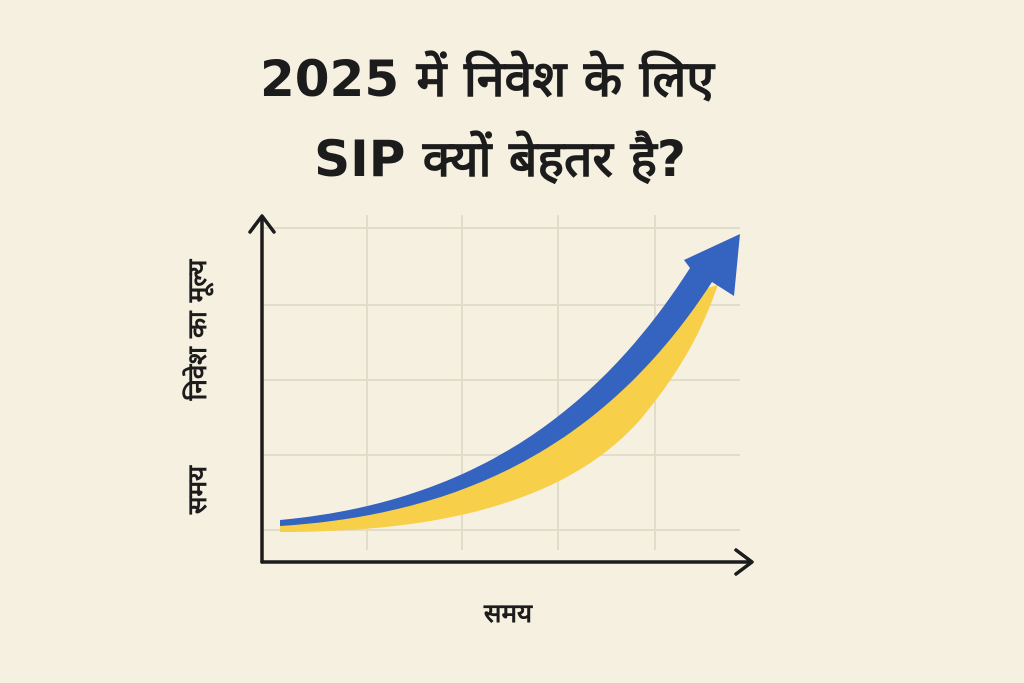 This screenshot has width=1024, height=683. What do you see at coordinates (488, 79) in the screenshot?
I see `title-line: 2025 में निवेश के लिए` at bounding box center [488, 79].